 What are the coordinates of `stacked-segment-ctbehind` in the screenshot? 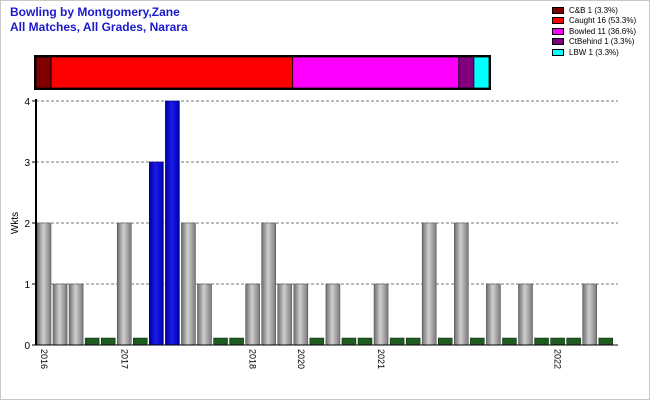 It's located at (466, 72).